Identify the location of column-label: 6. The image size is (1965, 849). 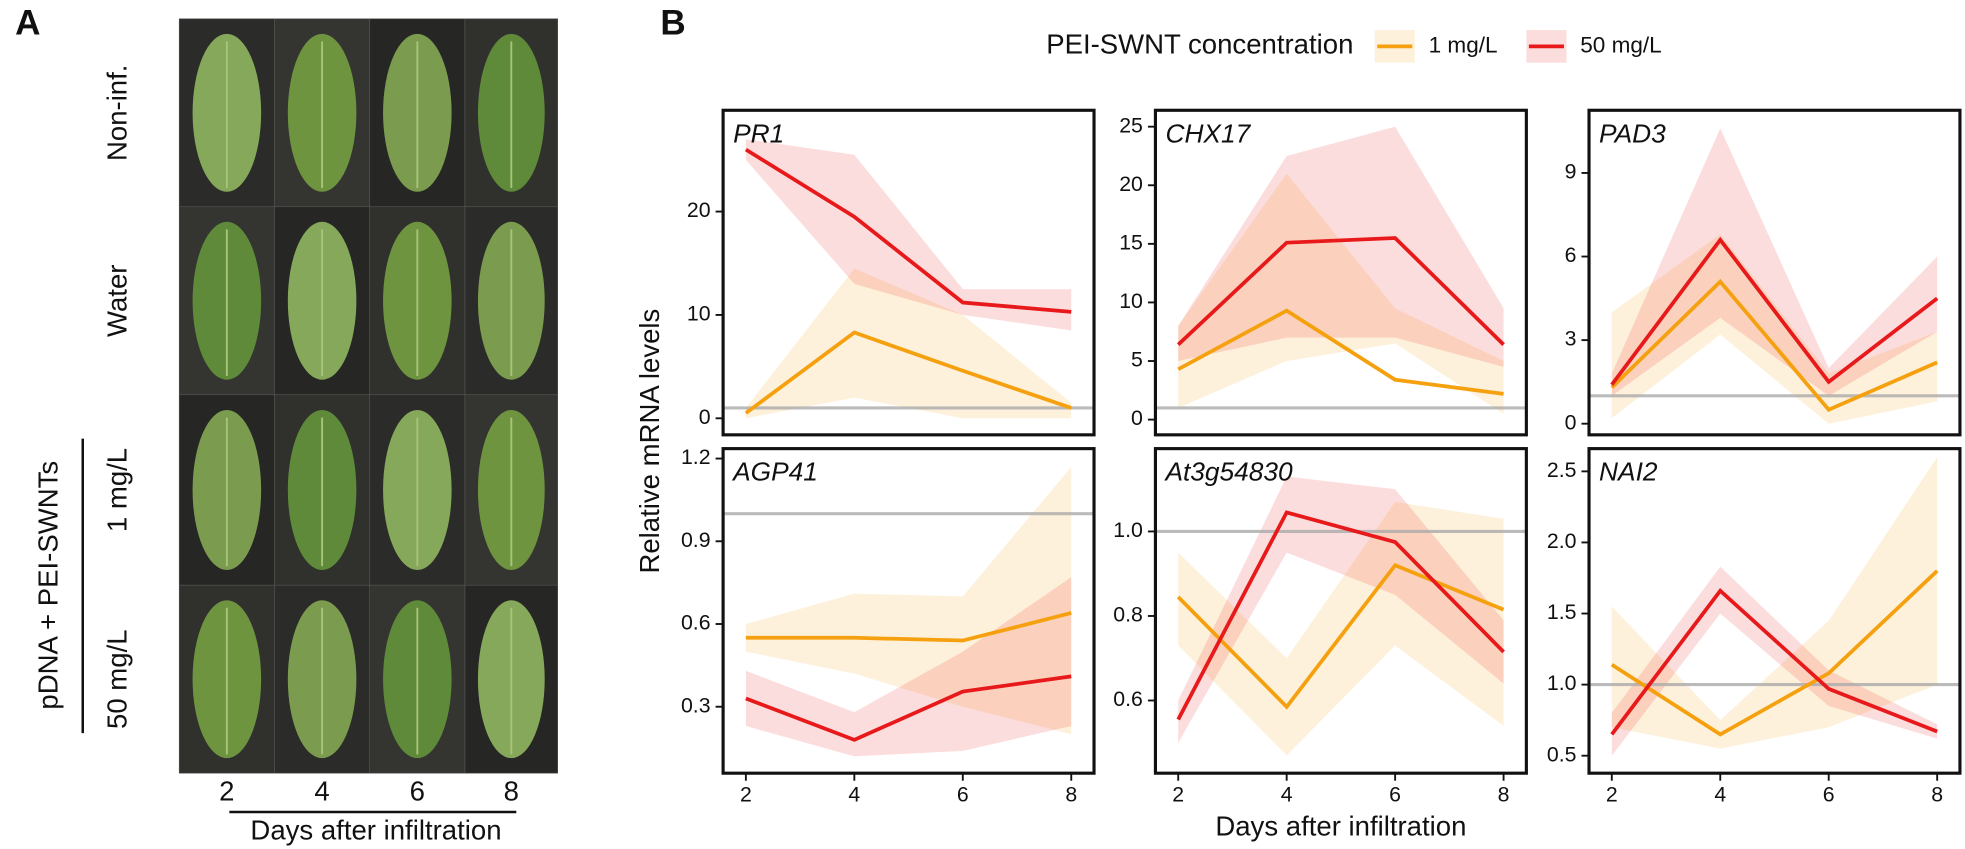
(417, 791).